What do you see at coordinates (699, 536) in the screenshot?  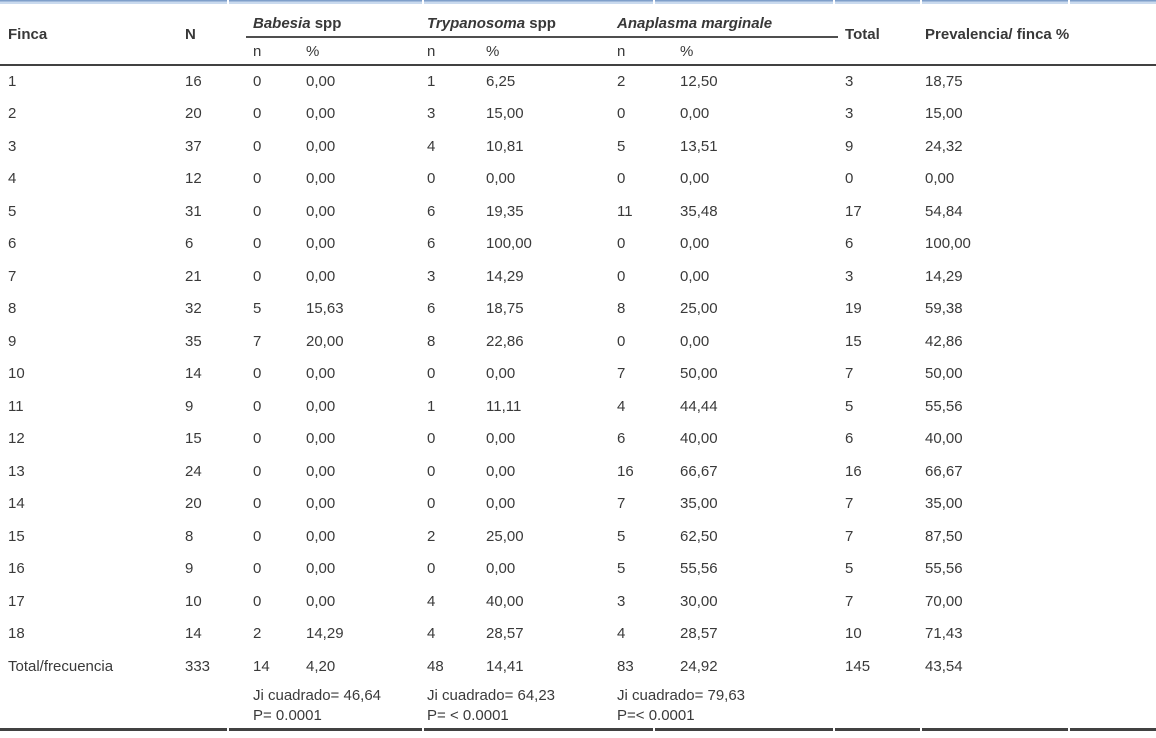 I see `cell-a_pct: 62,50` at bounding box center [699, 536].